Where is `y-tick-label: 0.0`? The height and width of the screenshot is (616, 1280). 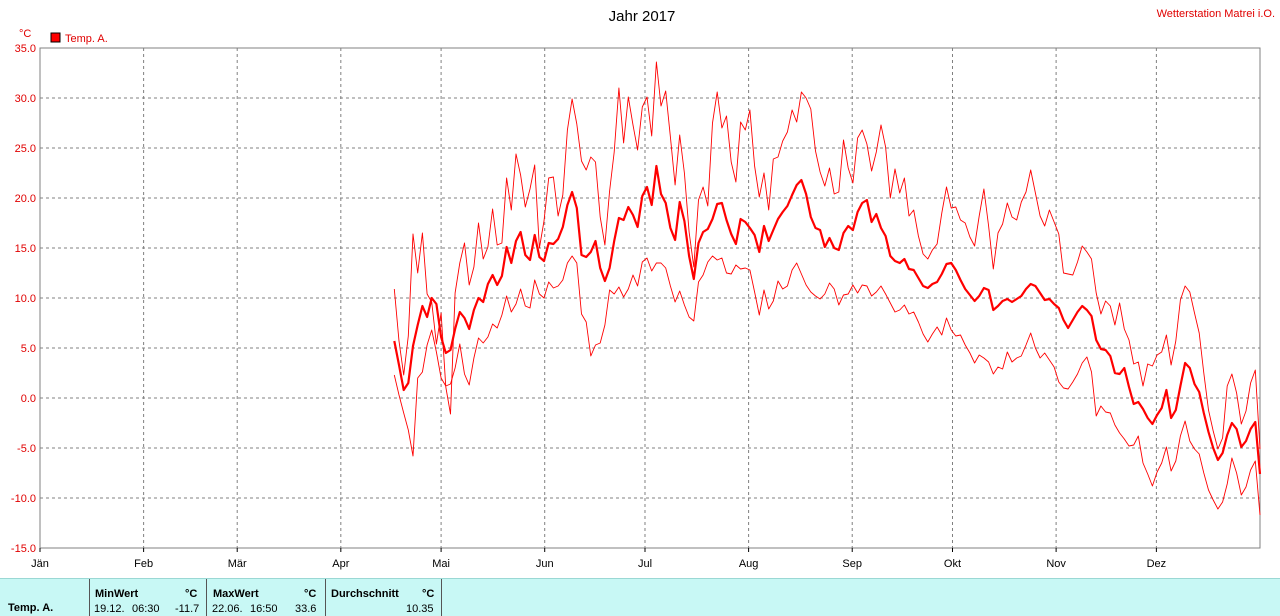 y-tick-label: 0.0 is located at coordinates (28, 399).